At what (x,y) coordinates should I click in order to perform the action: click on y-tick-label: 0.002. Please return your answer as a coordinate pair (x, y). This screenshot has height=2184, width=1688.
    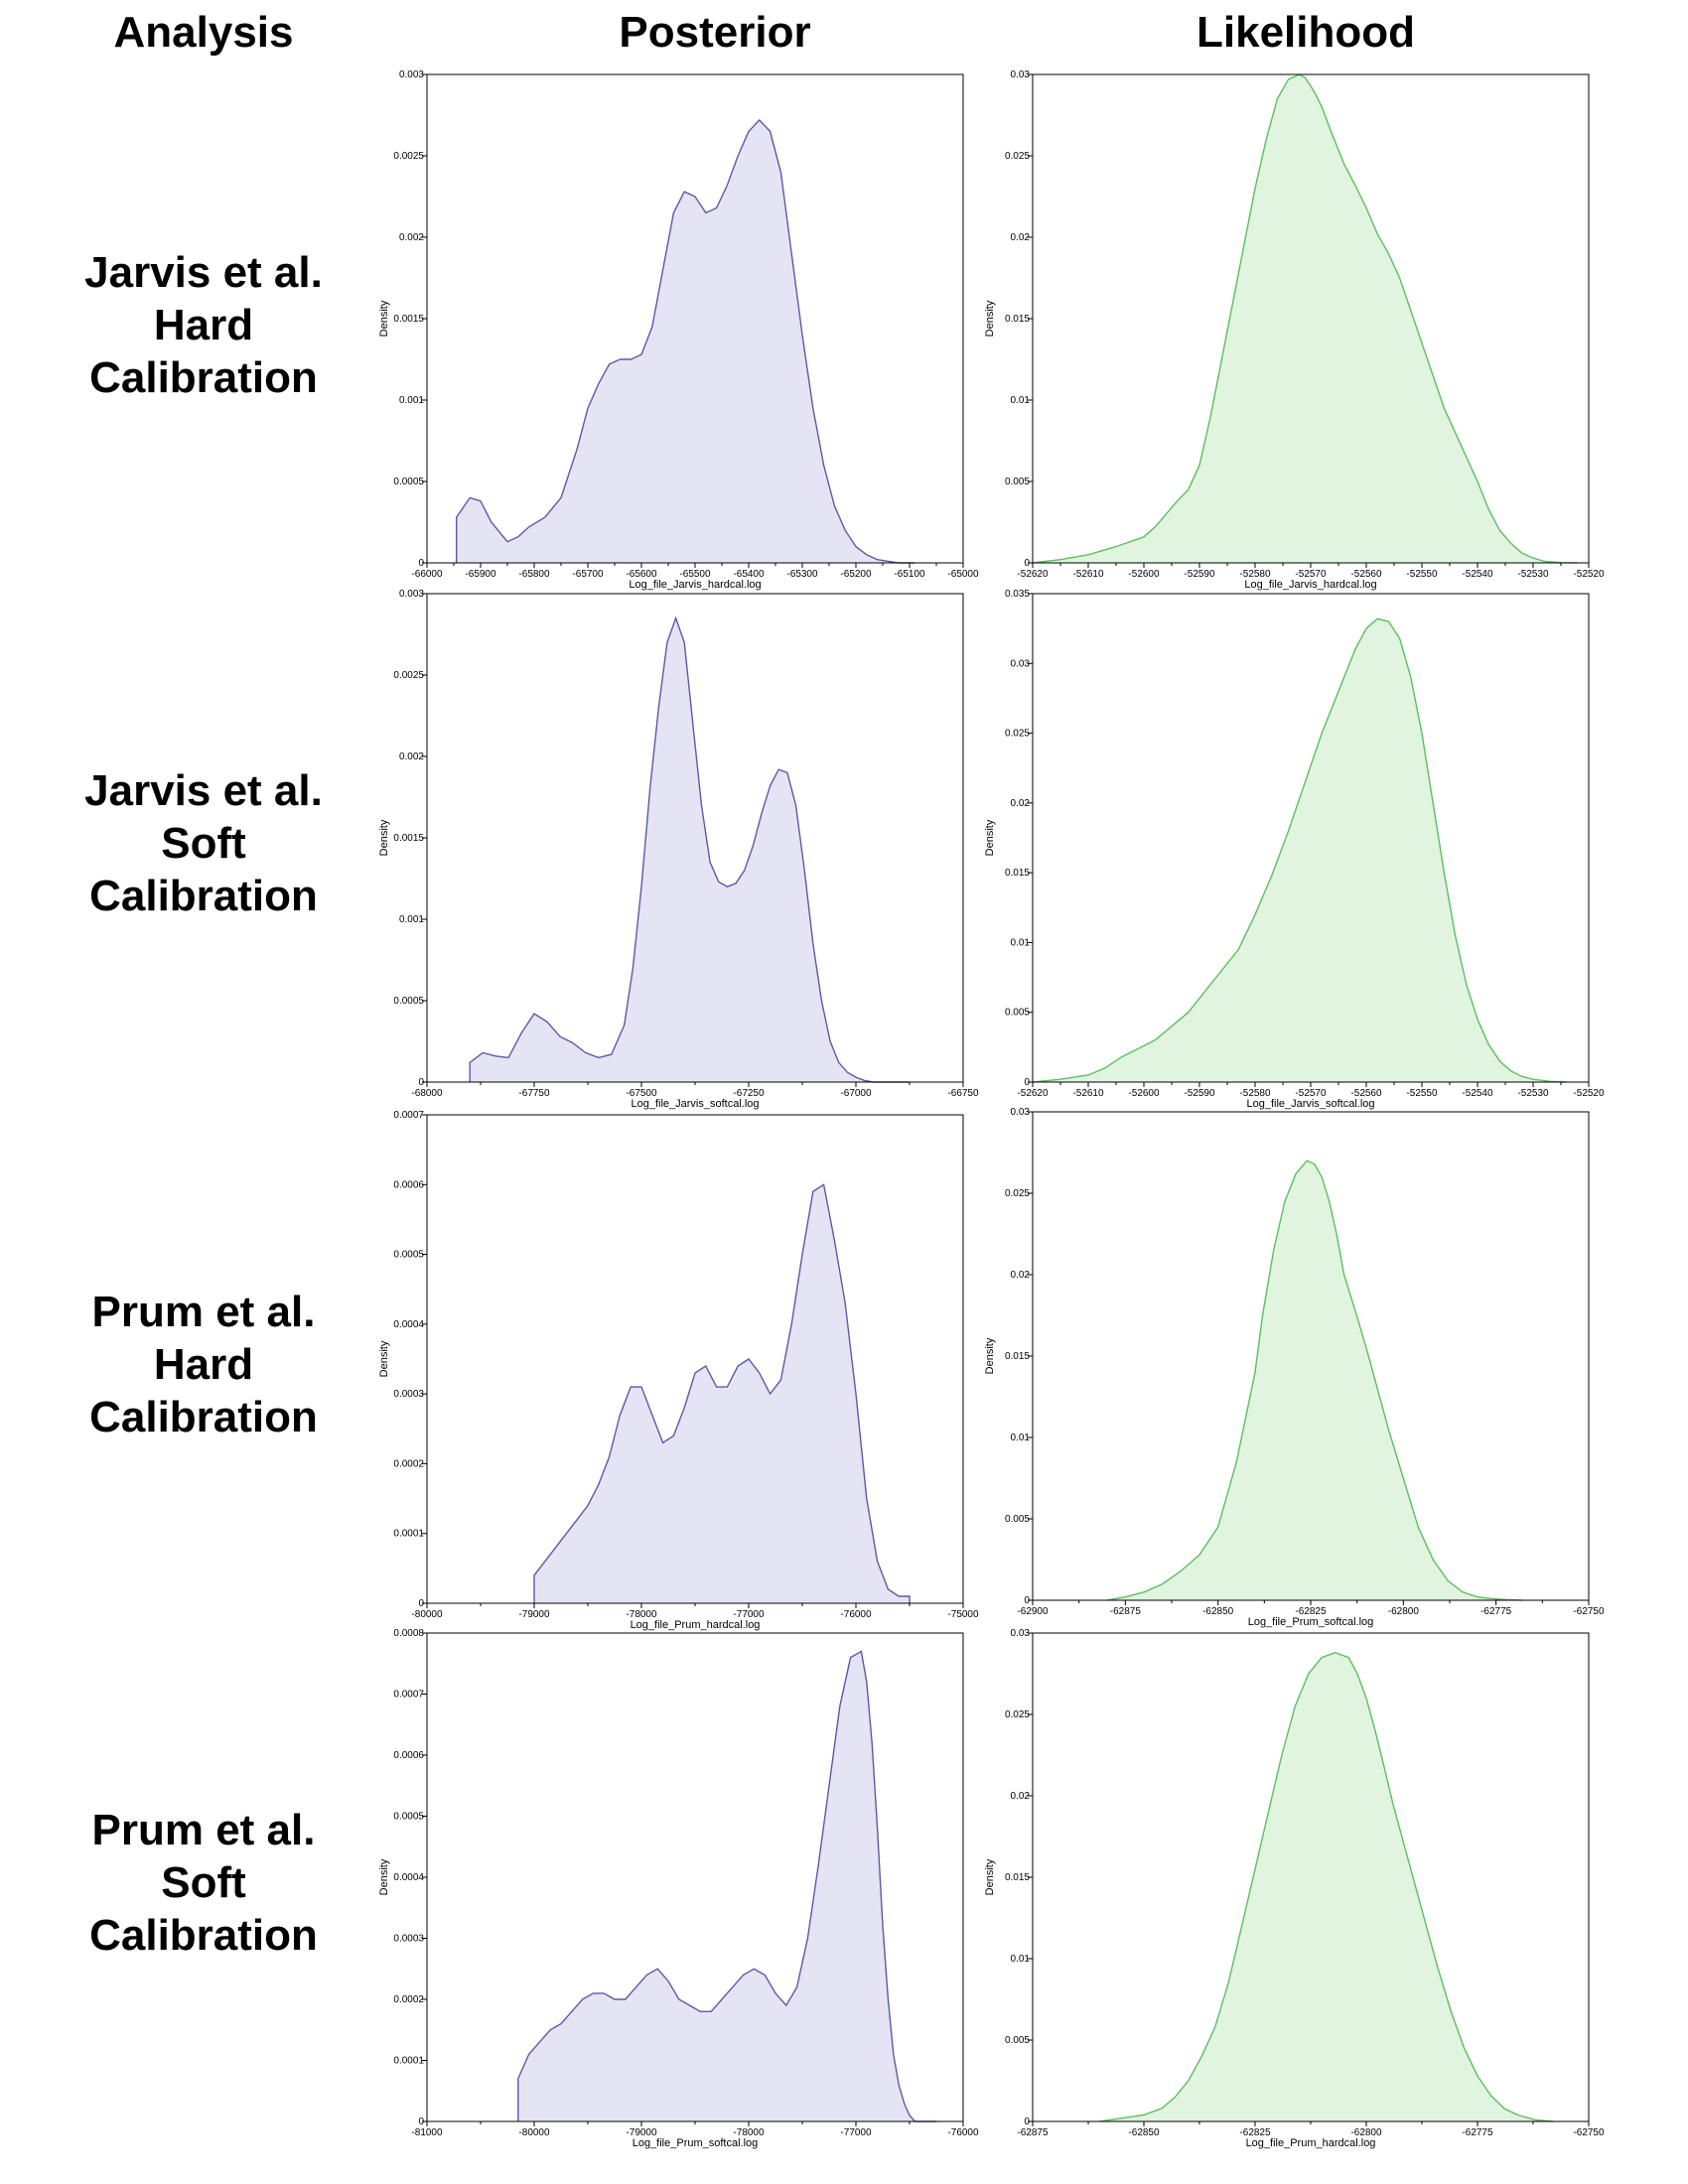
    Looking at the image, I should click on (411, 237).